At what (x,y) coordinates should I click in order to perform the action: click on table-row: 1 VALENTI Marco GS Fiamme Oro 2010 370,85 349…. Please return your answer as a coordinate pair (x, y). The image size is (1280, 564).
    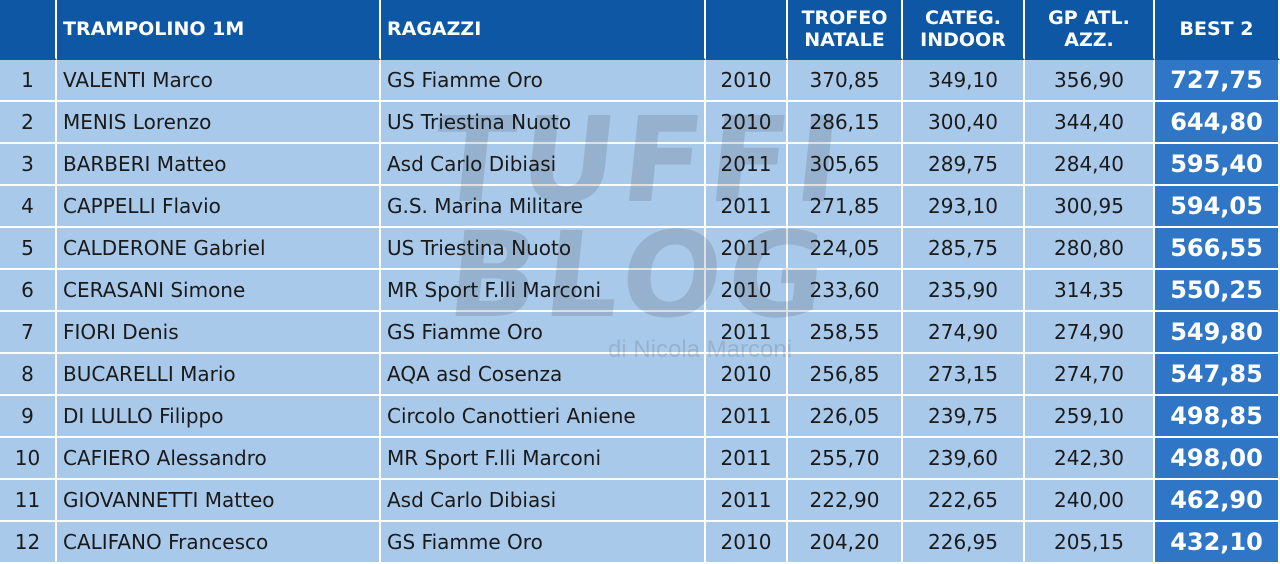
    Looking at the image, I should click on (640, 81).